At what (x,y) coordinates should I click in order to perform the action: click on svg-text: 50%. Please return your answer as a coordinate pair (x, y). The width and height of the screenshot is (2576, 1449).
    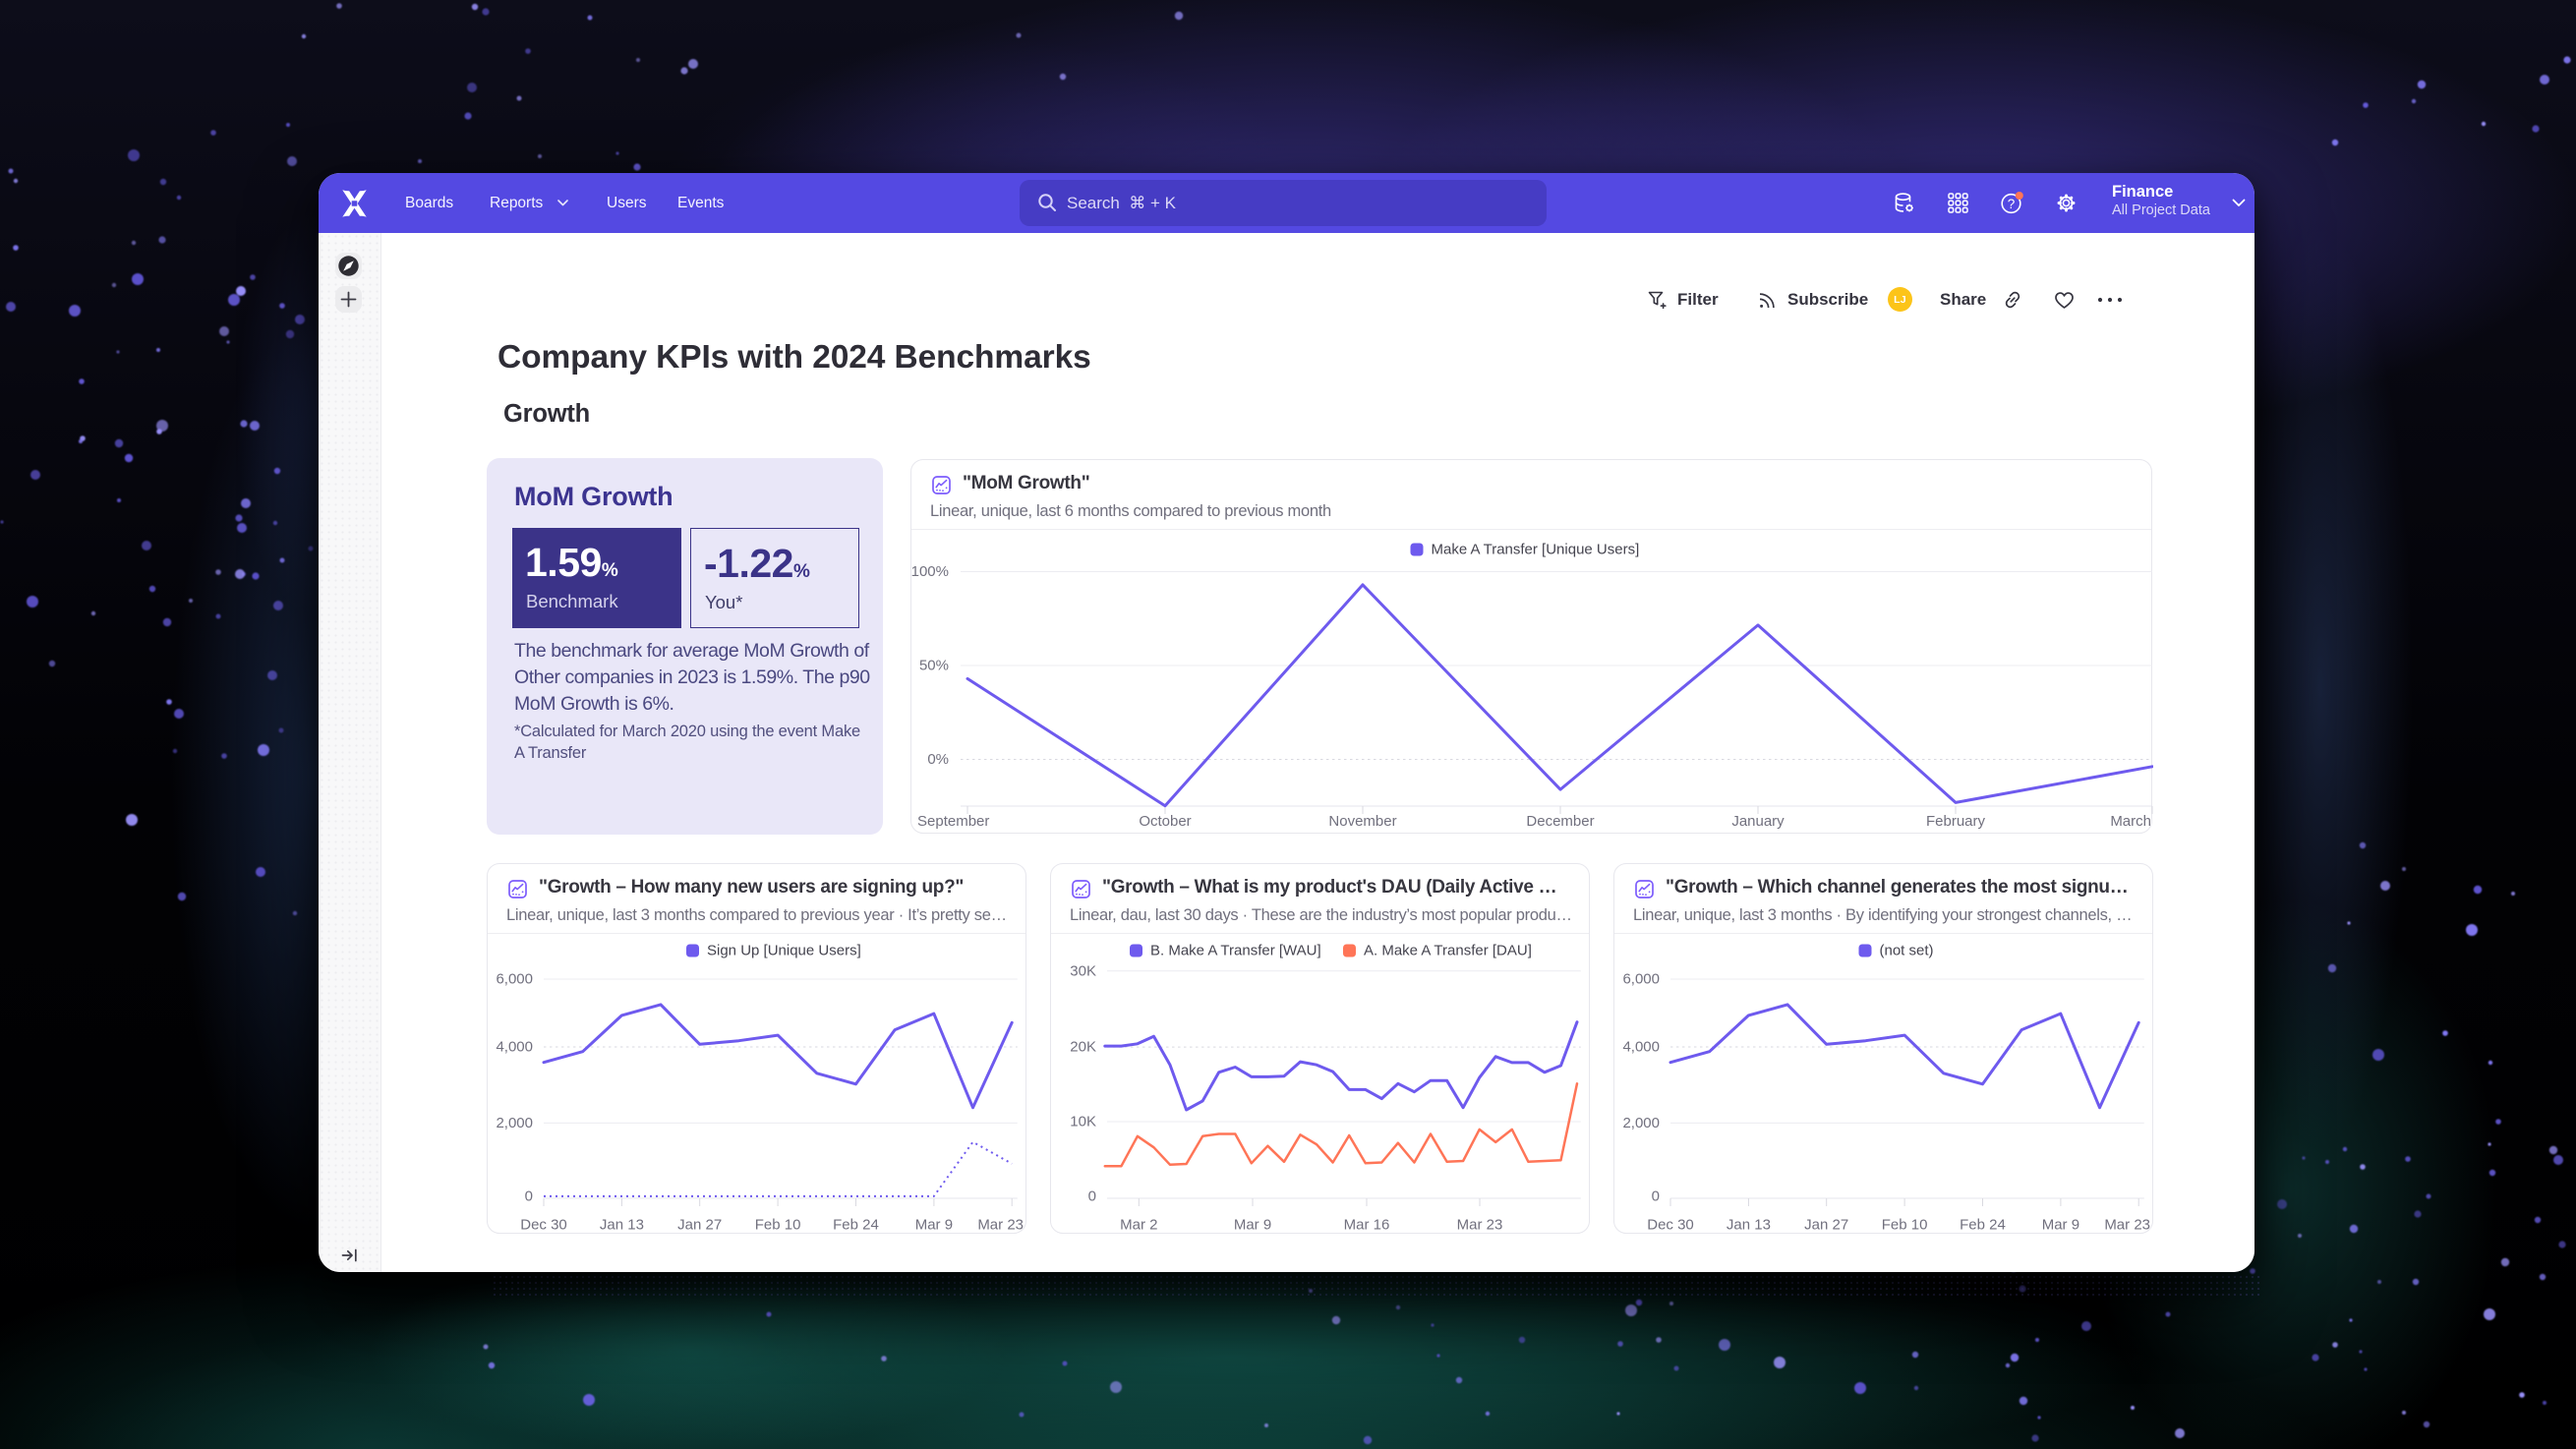
    Looking at the image, I should click on (934, 666).